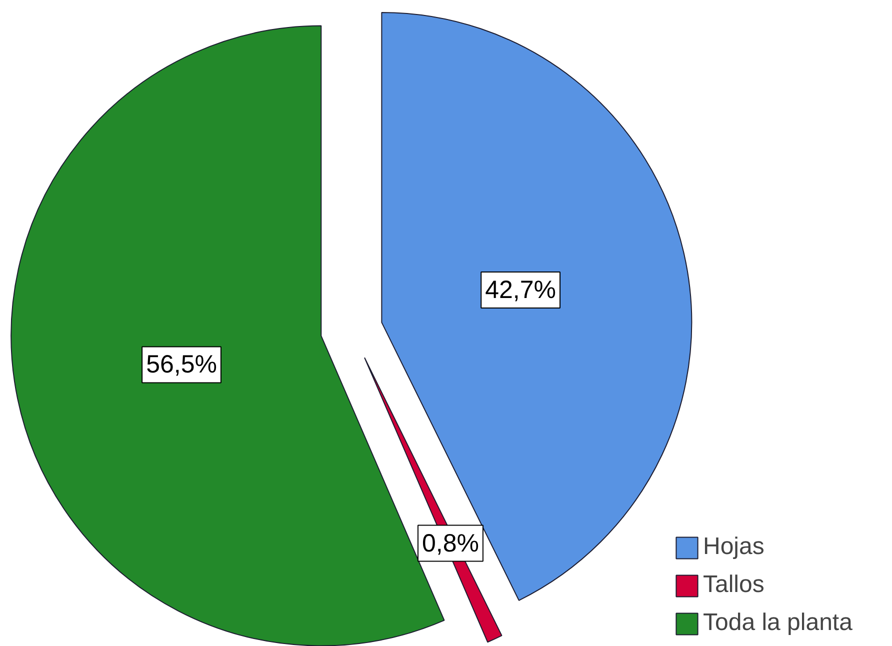  What do you see at coordinates (450, 543) in the screenshot?
I see `data-label: 0,8%` at bounding box center [450, 543].